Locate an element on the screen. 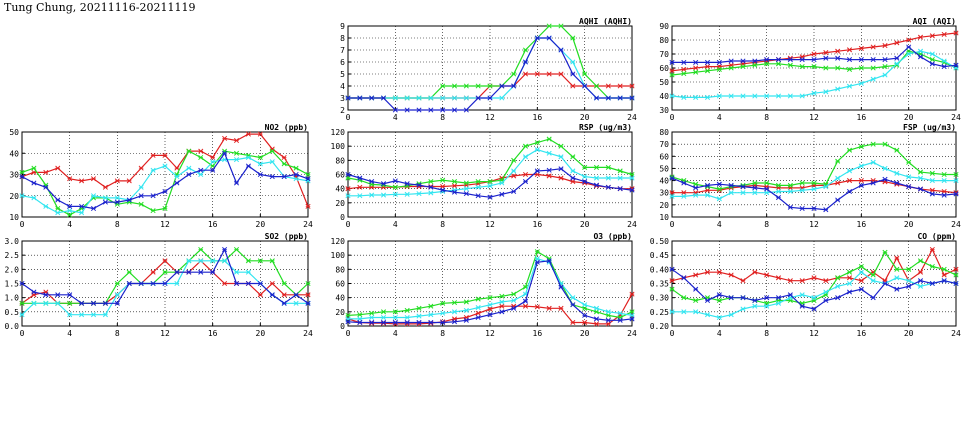 The image size is (975, 447). y-tick-label: 60 is located at coordinates (664, 156).